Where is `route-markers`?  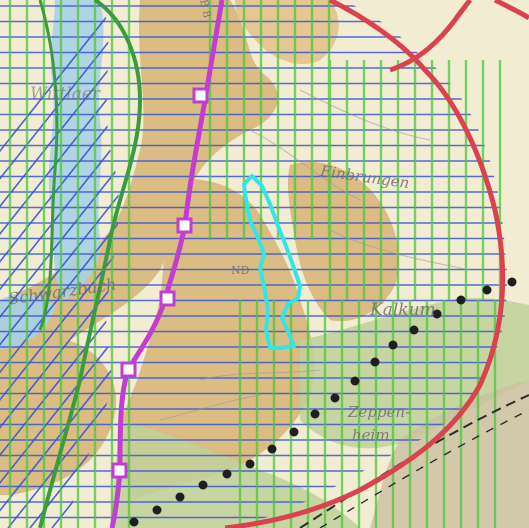
route-markers is located at coordinates (160, 283).